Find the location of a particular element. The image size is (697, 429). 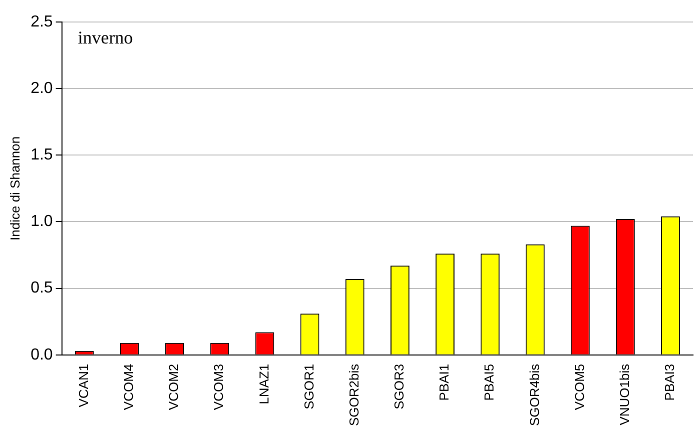

y-axis-title: Indice di Shannon is located at coordinates (14, 188).